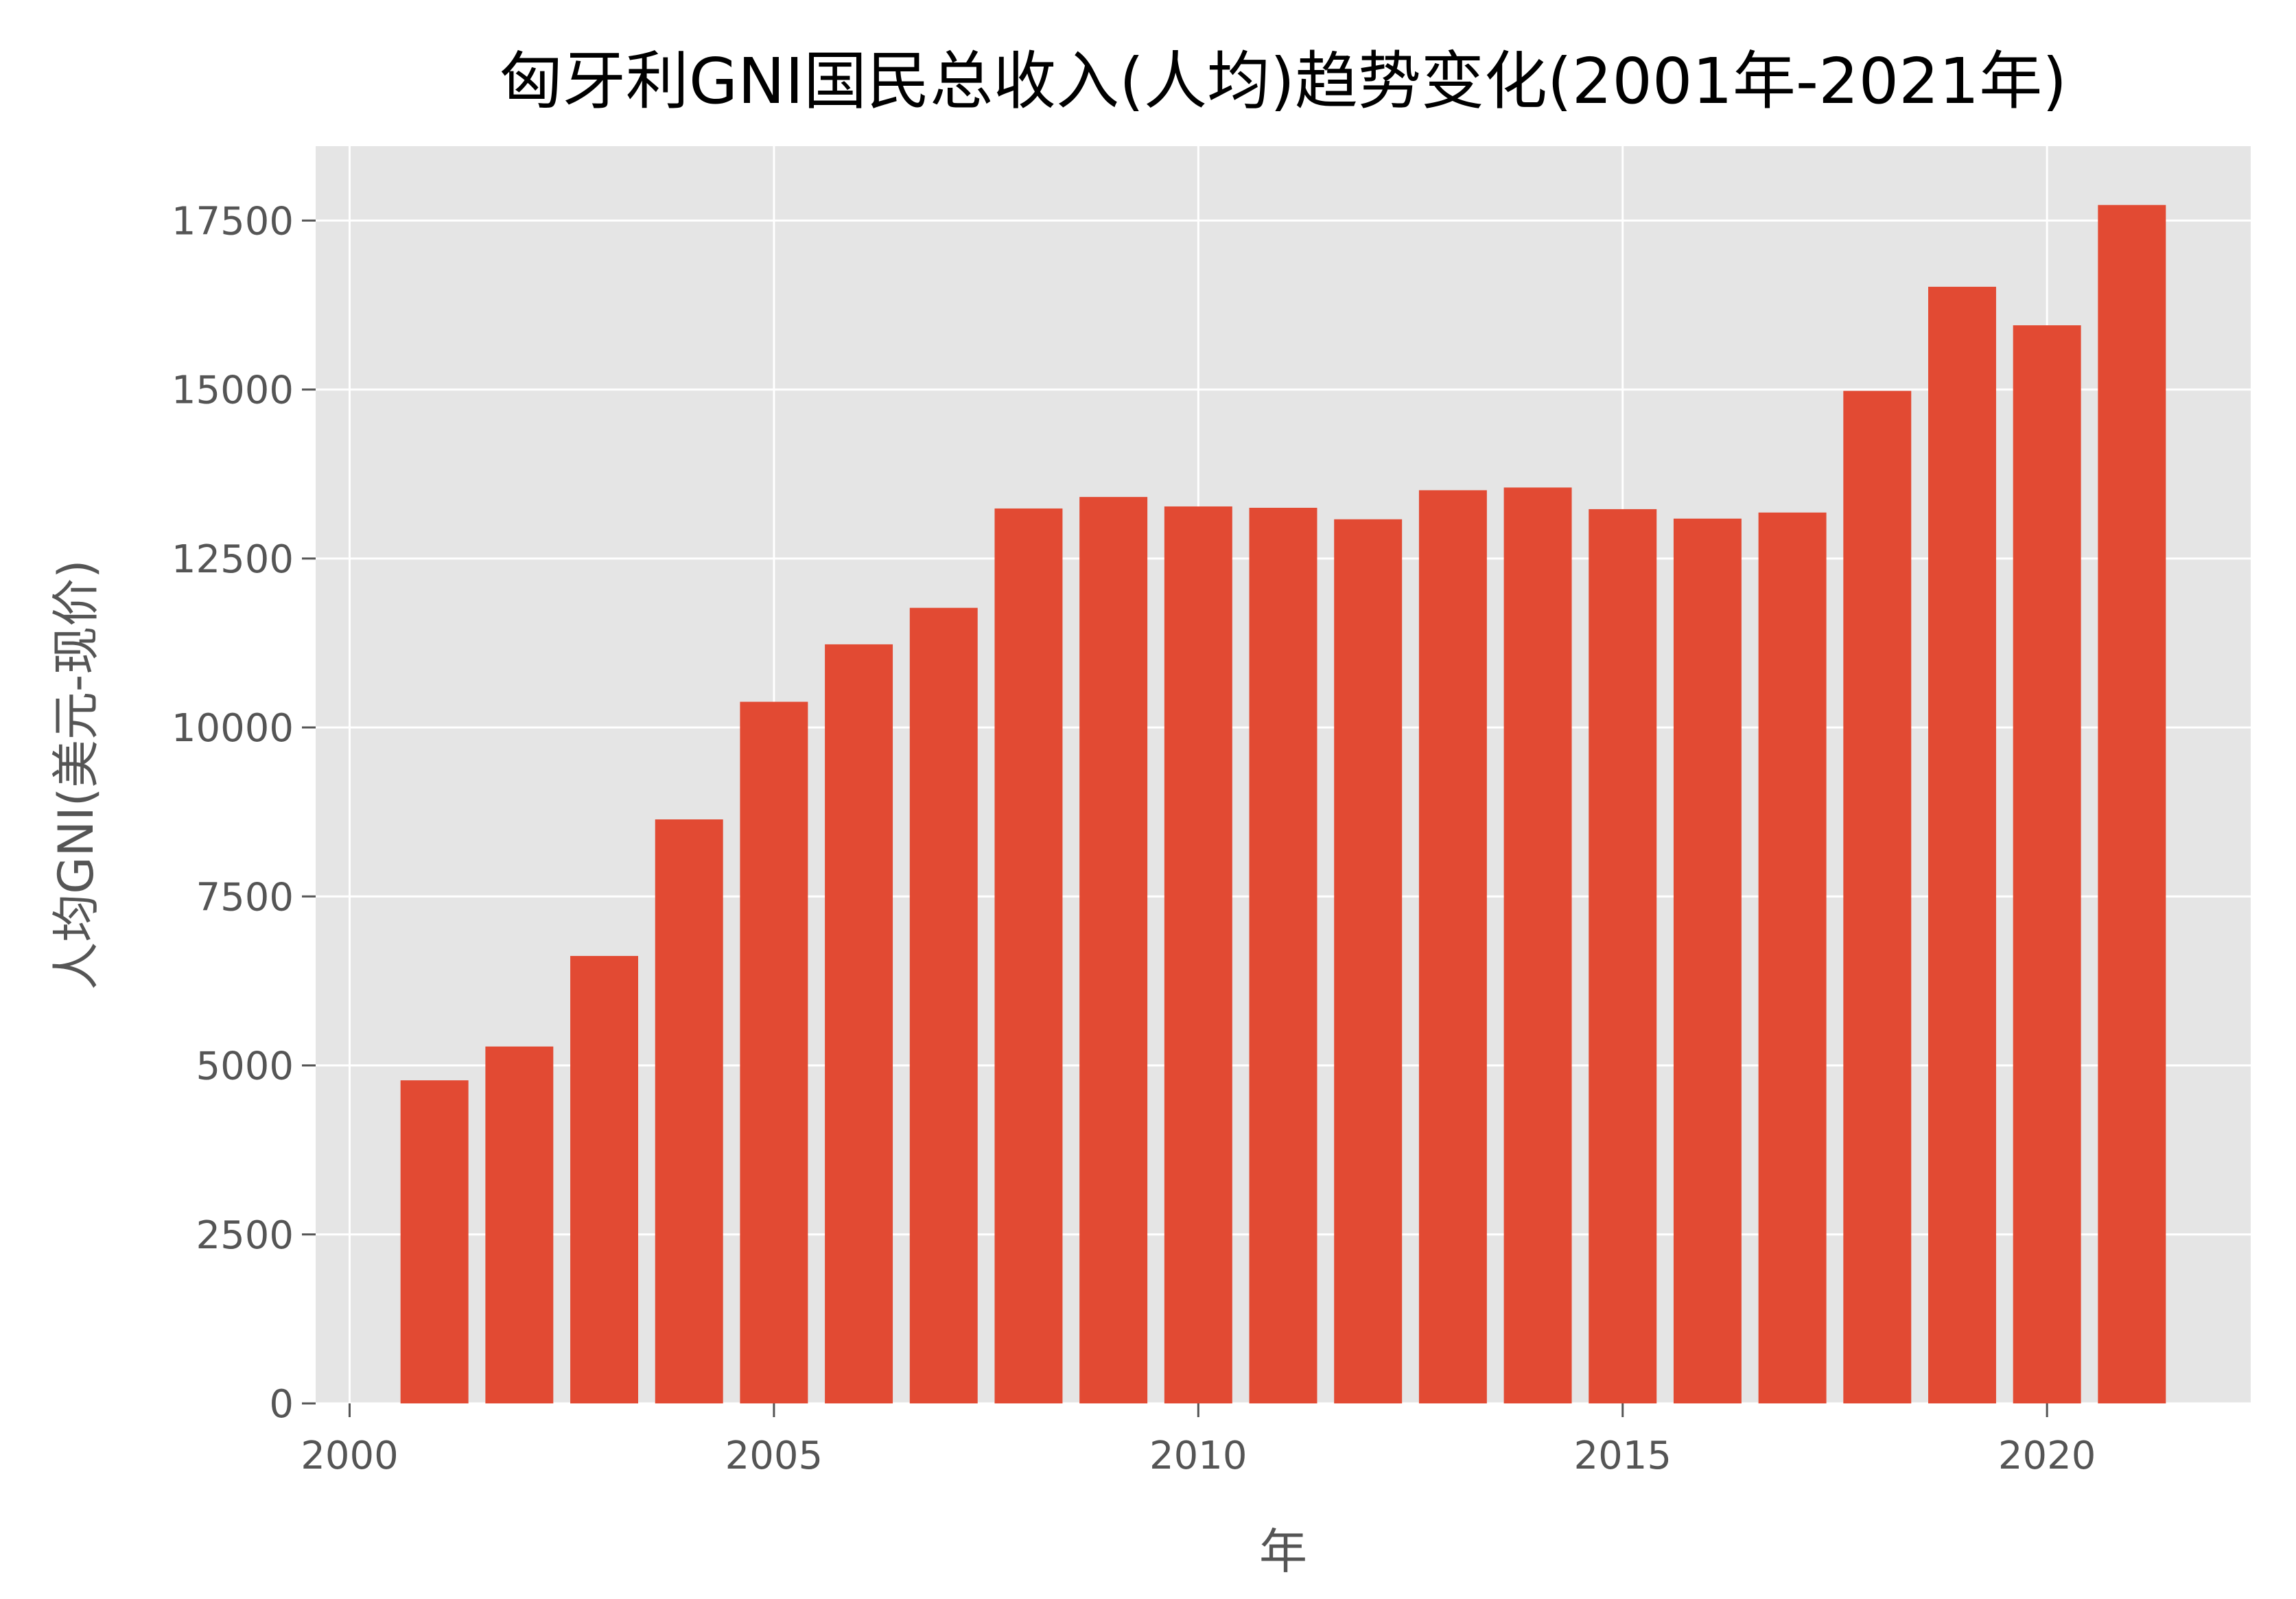  Describe the element at coordinates (1537, 945) in the screenshot. I see `bar-2014` at that location.